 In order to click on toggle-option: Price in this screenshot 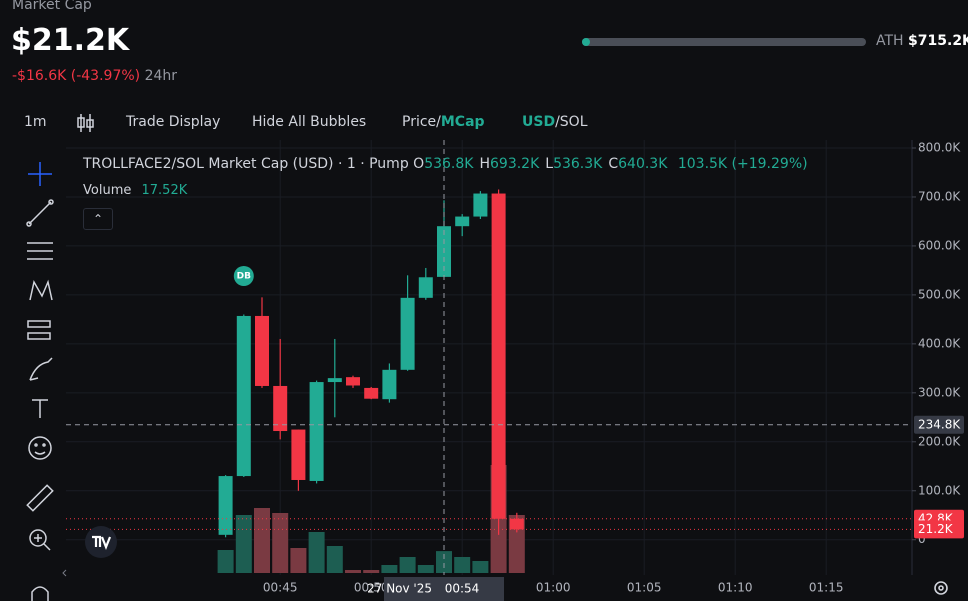, I will do `click(419, 122)`.